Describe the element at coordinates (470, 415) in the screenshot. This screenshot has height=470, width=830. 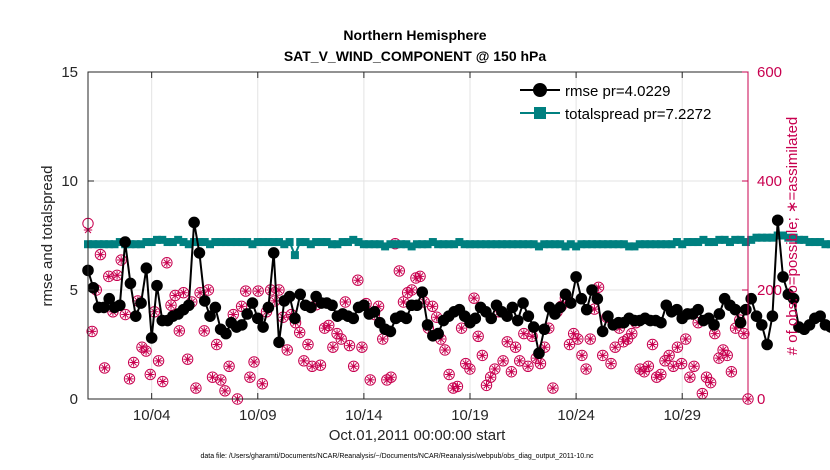
I see `x-tick-label: 10/19` at that location.